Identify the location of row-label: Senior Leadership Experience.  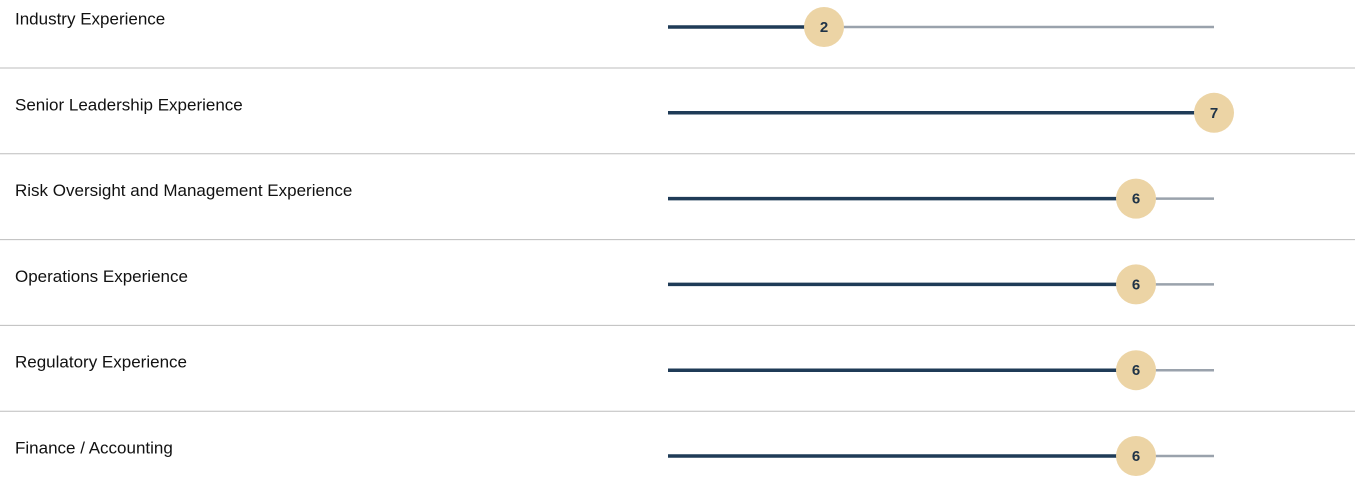
(129, 104).